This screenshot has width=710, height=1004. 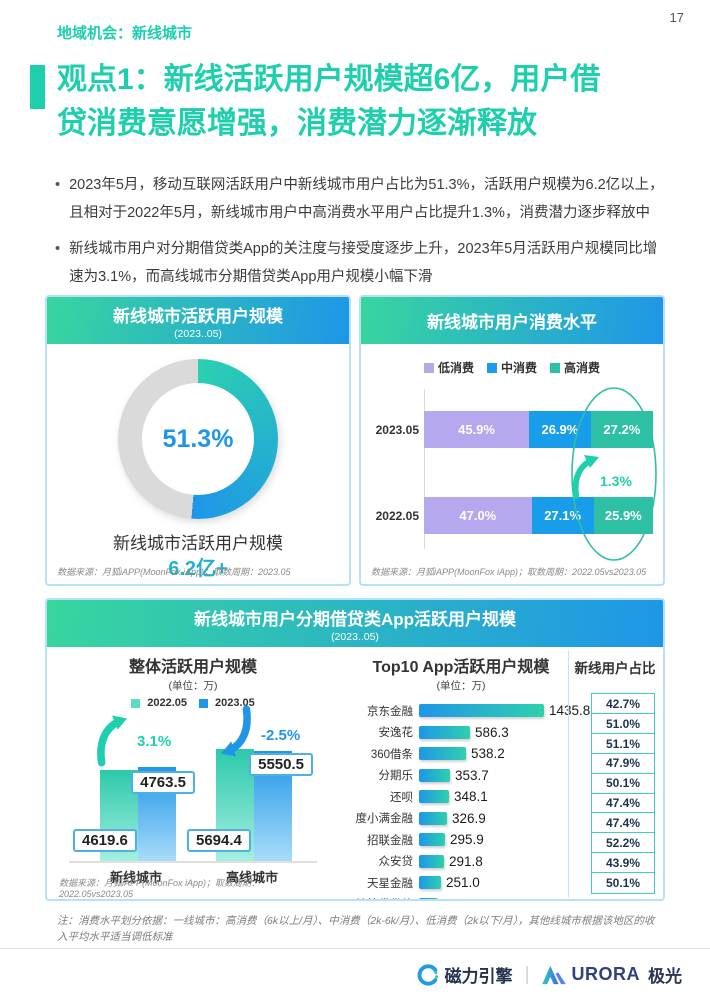 I want to click on stacked-bar: 45.9% 26.9% 27.2%, so click(x=538, y=429).